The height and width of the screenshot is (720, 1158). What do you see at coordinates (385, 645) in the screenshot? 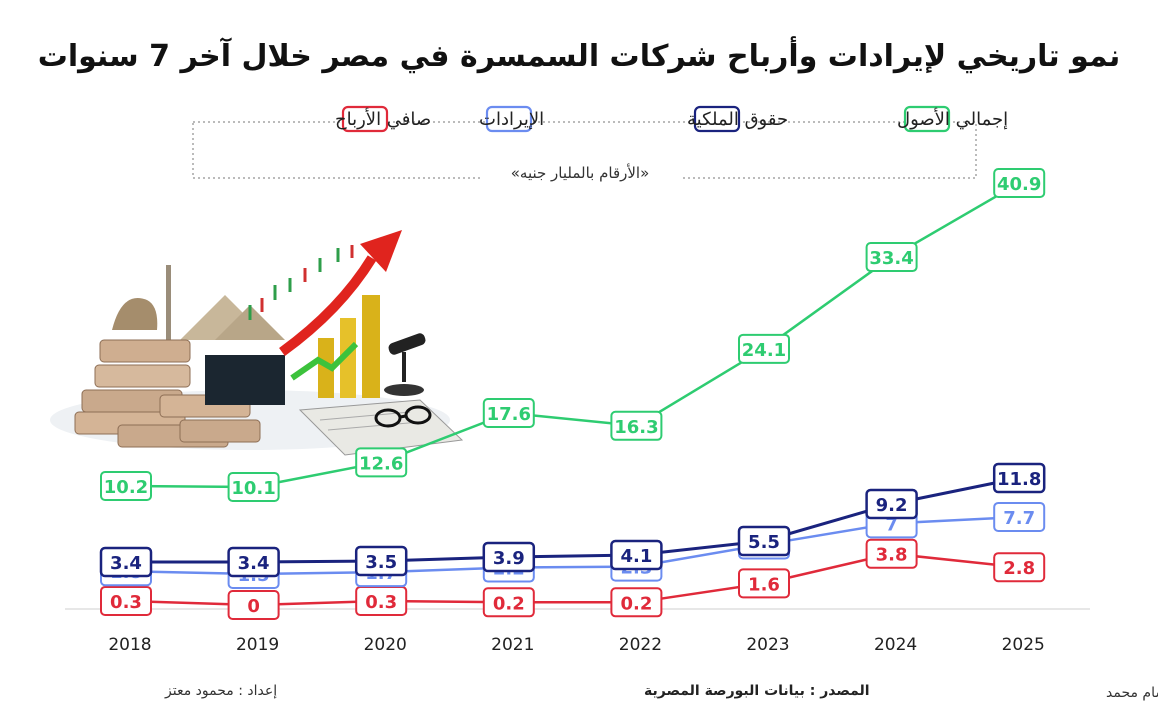
I see `x-tick-label: 2020` at bounding box center [385, 645].